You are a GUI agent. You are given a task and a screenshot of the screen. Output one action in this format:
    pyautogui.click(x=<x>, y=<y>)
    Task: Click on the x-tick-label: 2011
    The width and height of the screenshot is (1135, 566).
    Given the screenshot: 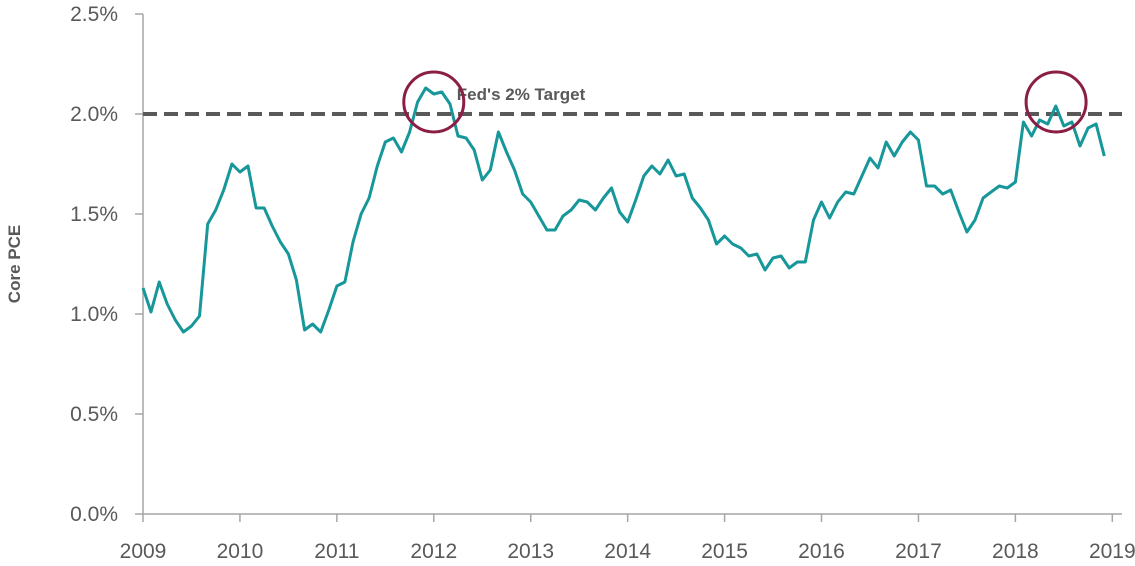 What is the action you would take?
    pyautogui.click(x=336, y=551)
    